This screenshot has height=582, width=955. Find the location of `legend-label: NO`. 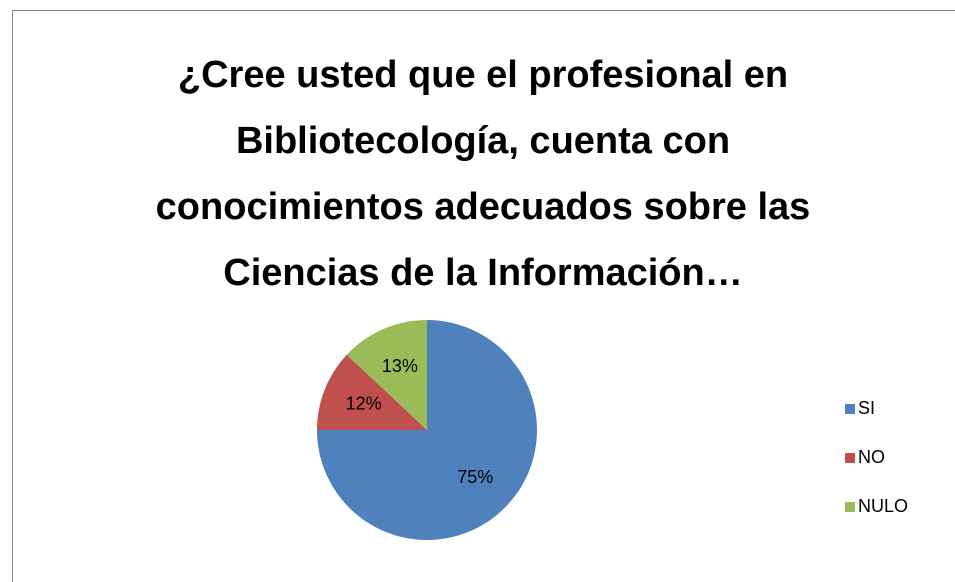

legend-label: NO is located at coordinates (871, 457).